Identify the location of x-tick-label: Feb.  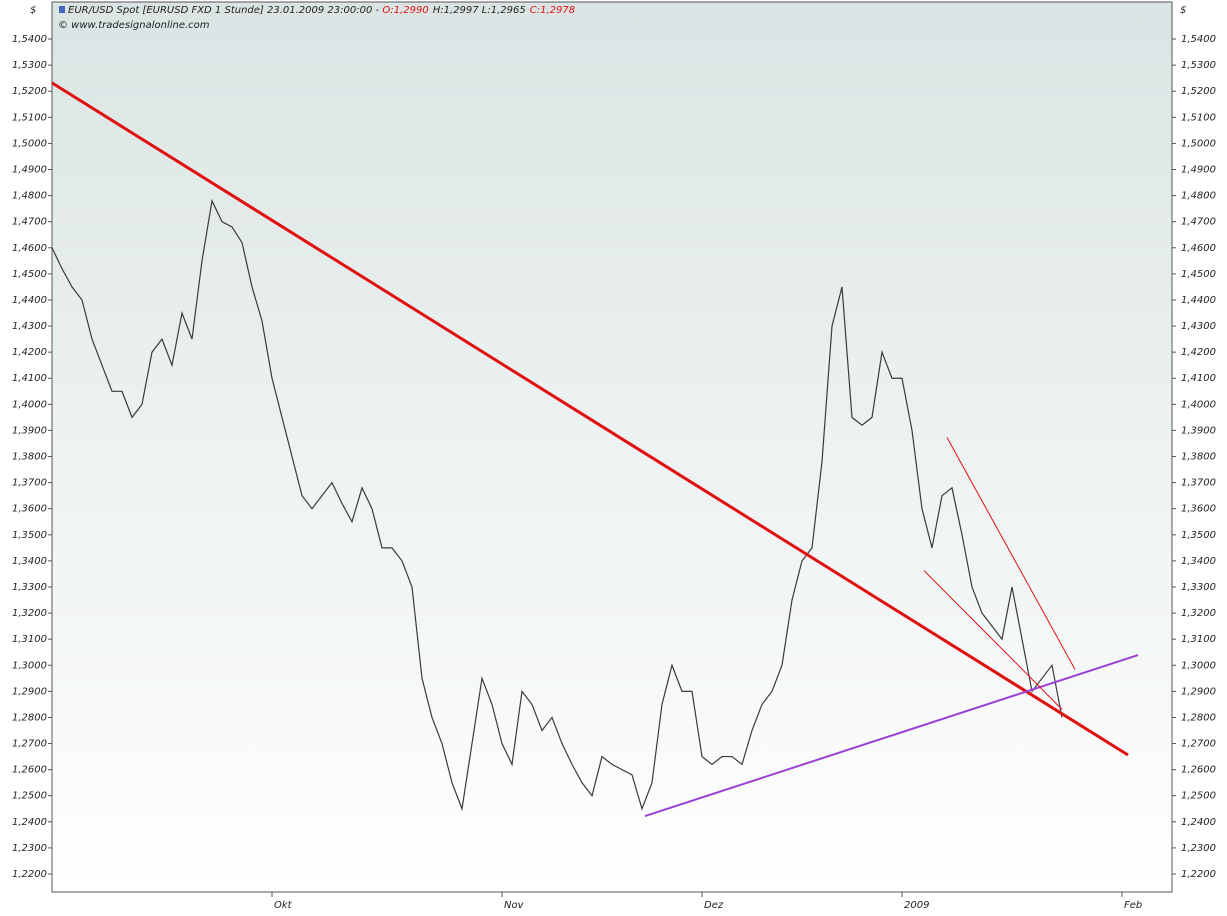
(1133, 905).